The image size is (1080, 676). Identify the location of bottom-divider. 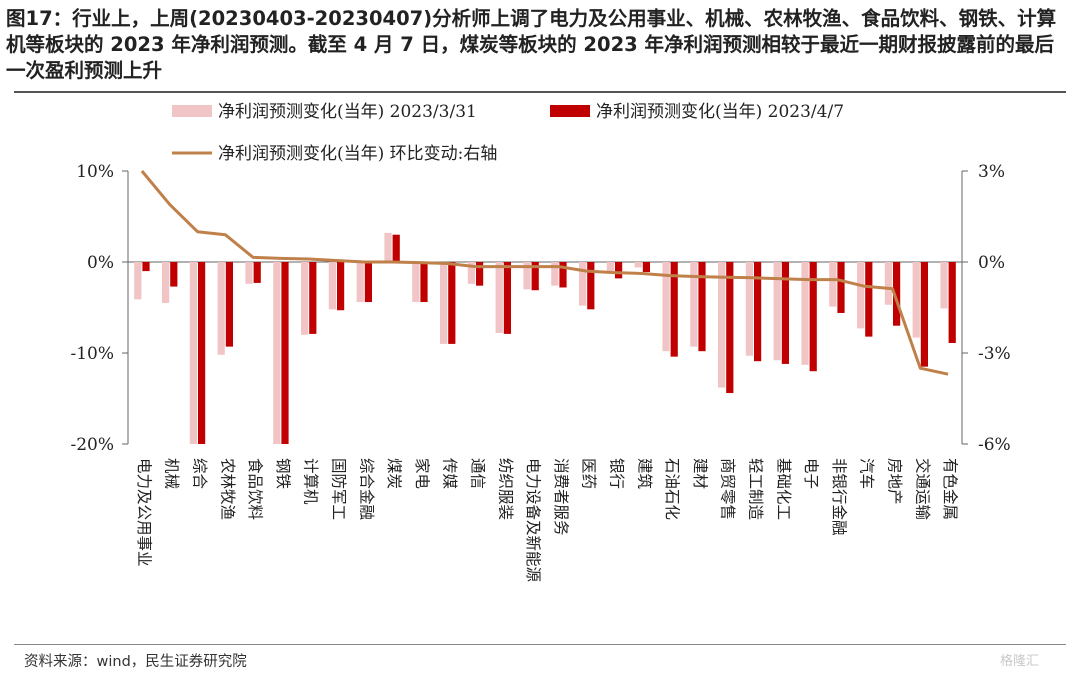
(540, 644).